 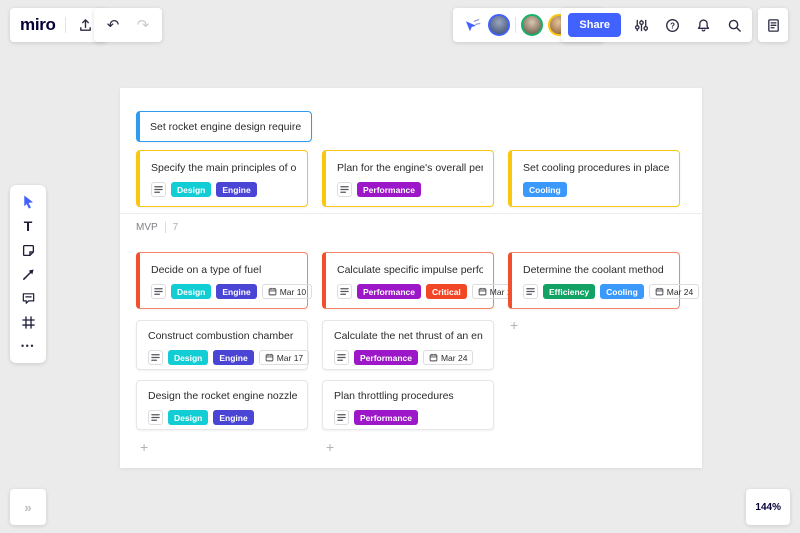 I want to click on board-settings-button, so click(x=641, y=25).